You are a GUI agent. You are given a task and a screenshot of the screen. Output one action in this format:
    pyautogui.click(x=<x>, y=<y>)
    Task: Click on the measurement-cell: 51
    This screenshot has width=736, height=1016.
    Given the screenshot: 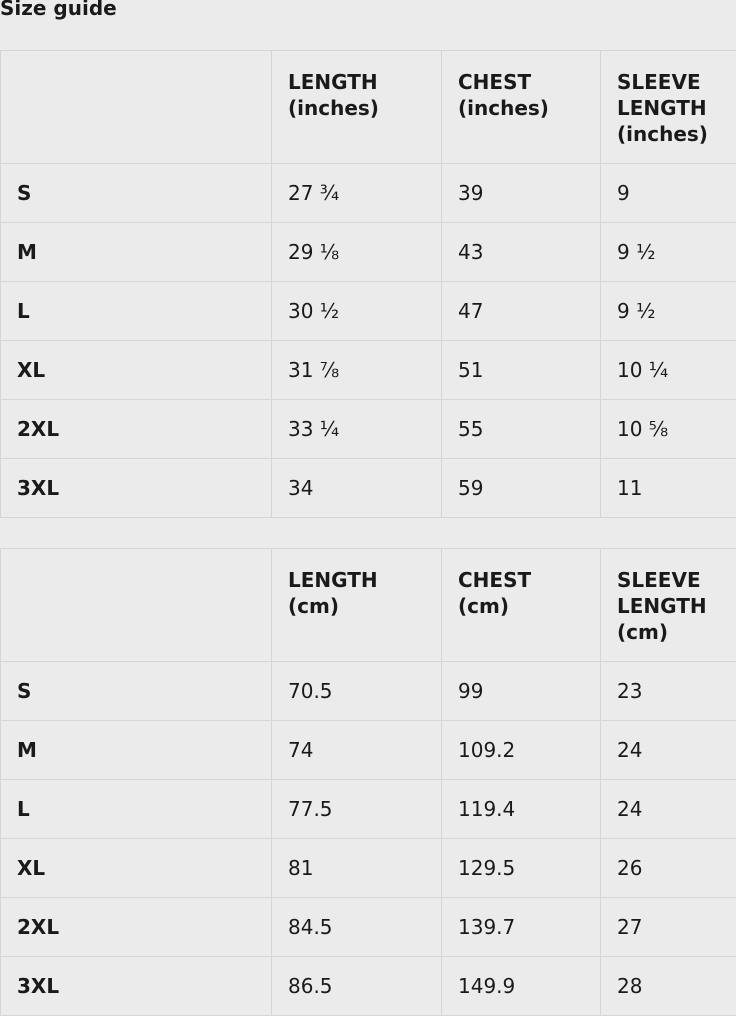 What is the action you would take?
    pyautogui.click(x=521, y=370)
    